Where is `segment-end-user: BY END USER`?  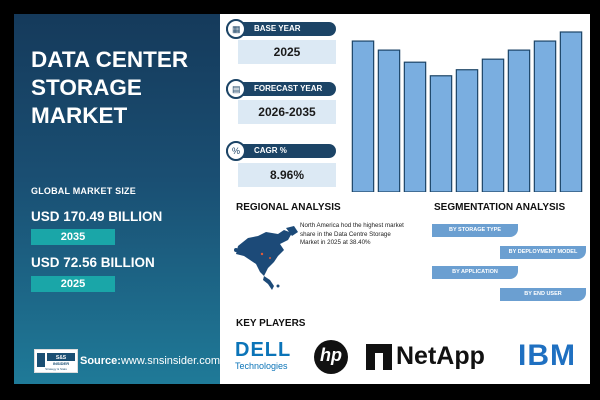 segment-end-user: BY END USER is located at coordinates (543, 294).